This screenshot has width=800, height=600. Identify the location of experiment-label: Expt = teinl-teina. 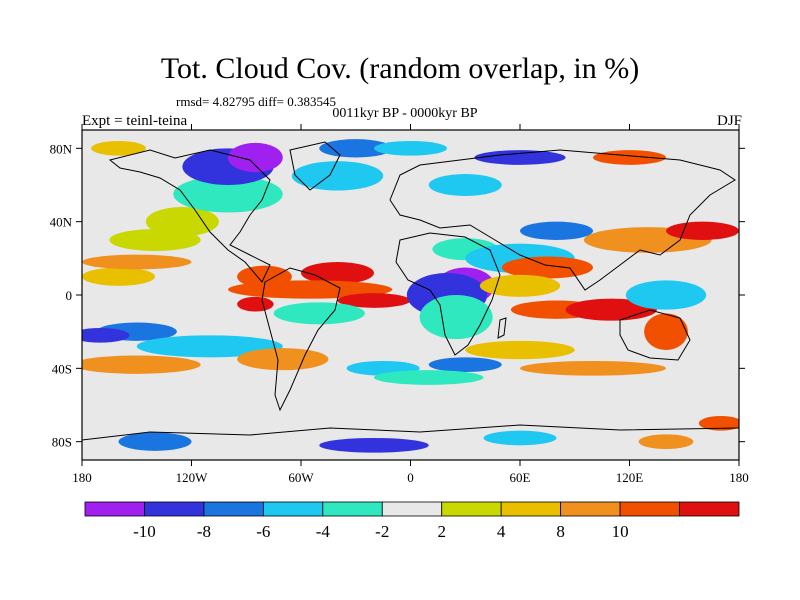
(135, 121).